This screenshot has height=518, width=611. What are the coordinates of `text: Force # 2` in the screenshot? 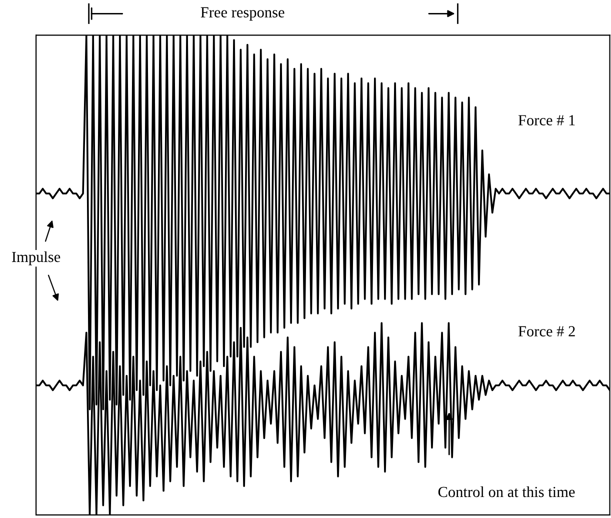 It's located at (546, 331).